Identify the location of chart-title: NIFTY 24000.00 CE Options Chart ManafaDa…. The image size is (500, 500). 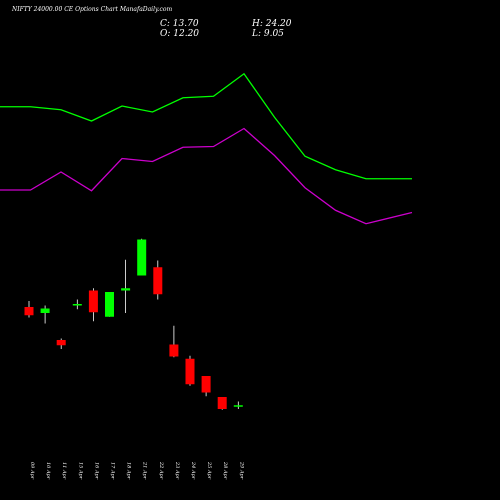
(92, 9).